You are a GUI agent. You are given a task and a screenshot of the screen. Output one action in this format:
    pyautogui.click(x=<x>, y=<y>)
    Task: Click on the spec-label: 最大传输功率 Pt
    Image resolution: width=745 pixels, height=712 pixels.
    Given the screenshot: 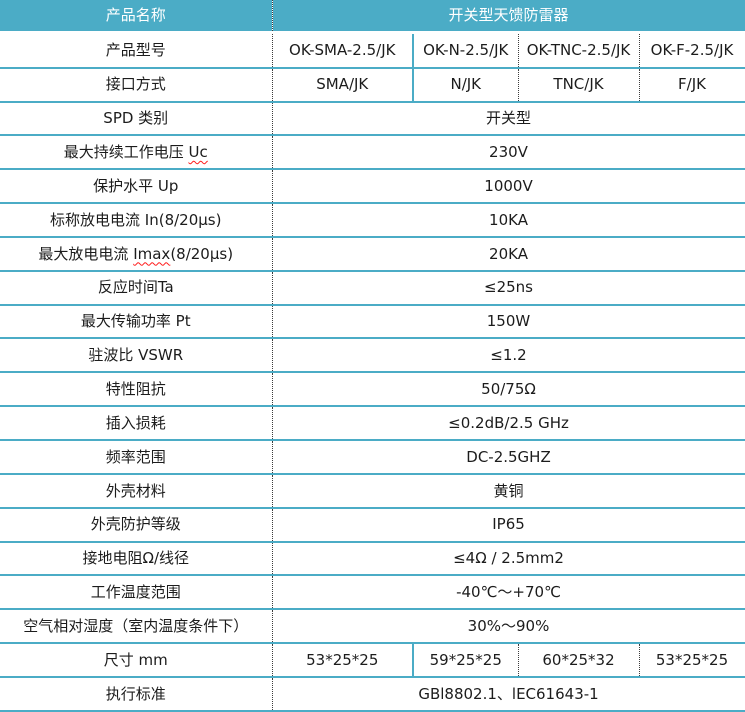 What is the action you would take?
    pyautogui.click(x=136, y=321)
    